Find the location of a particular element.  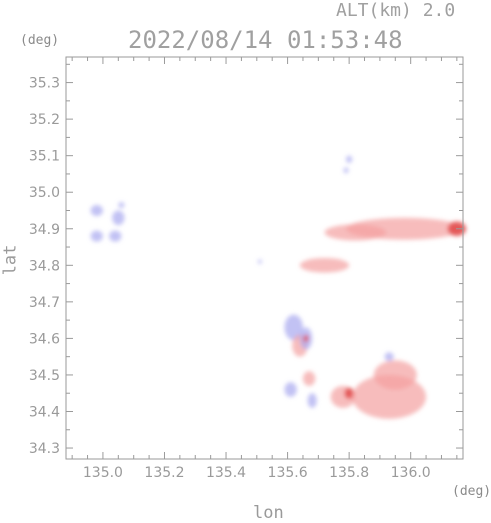

y-tick-label: 34.4 is located at coordinates (44, 412).